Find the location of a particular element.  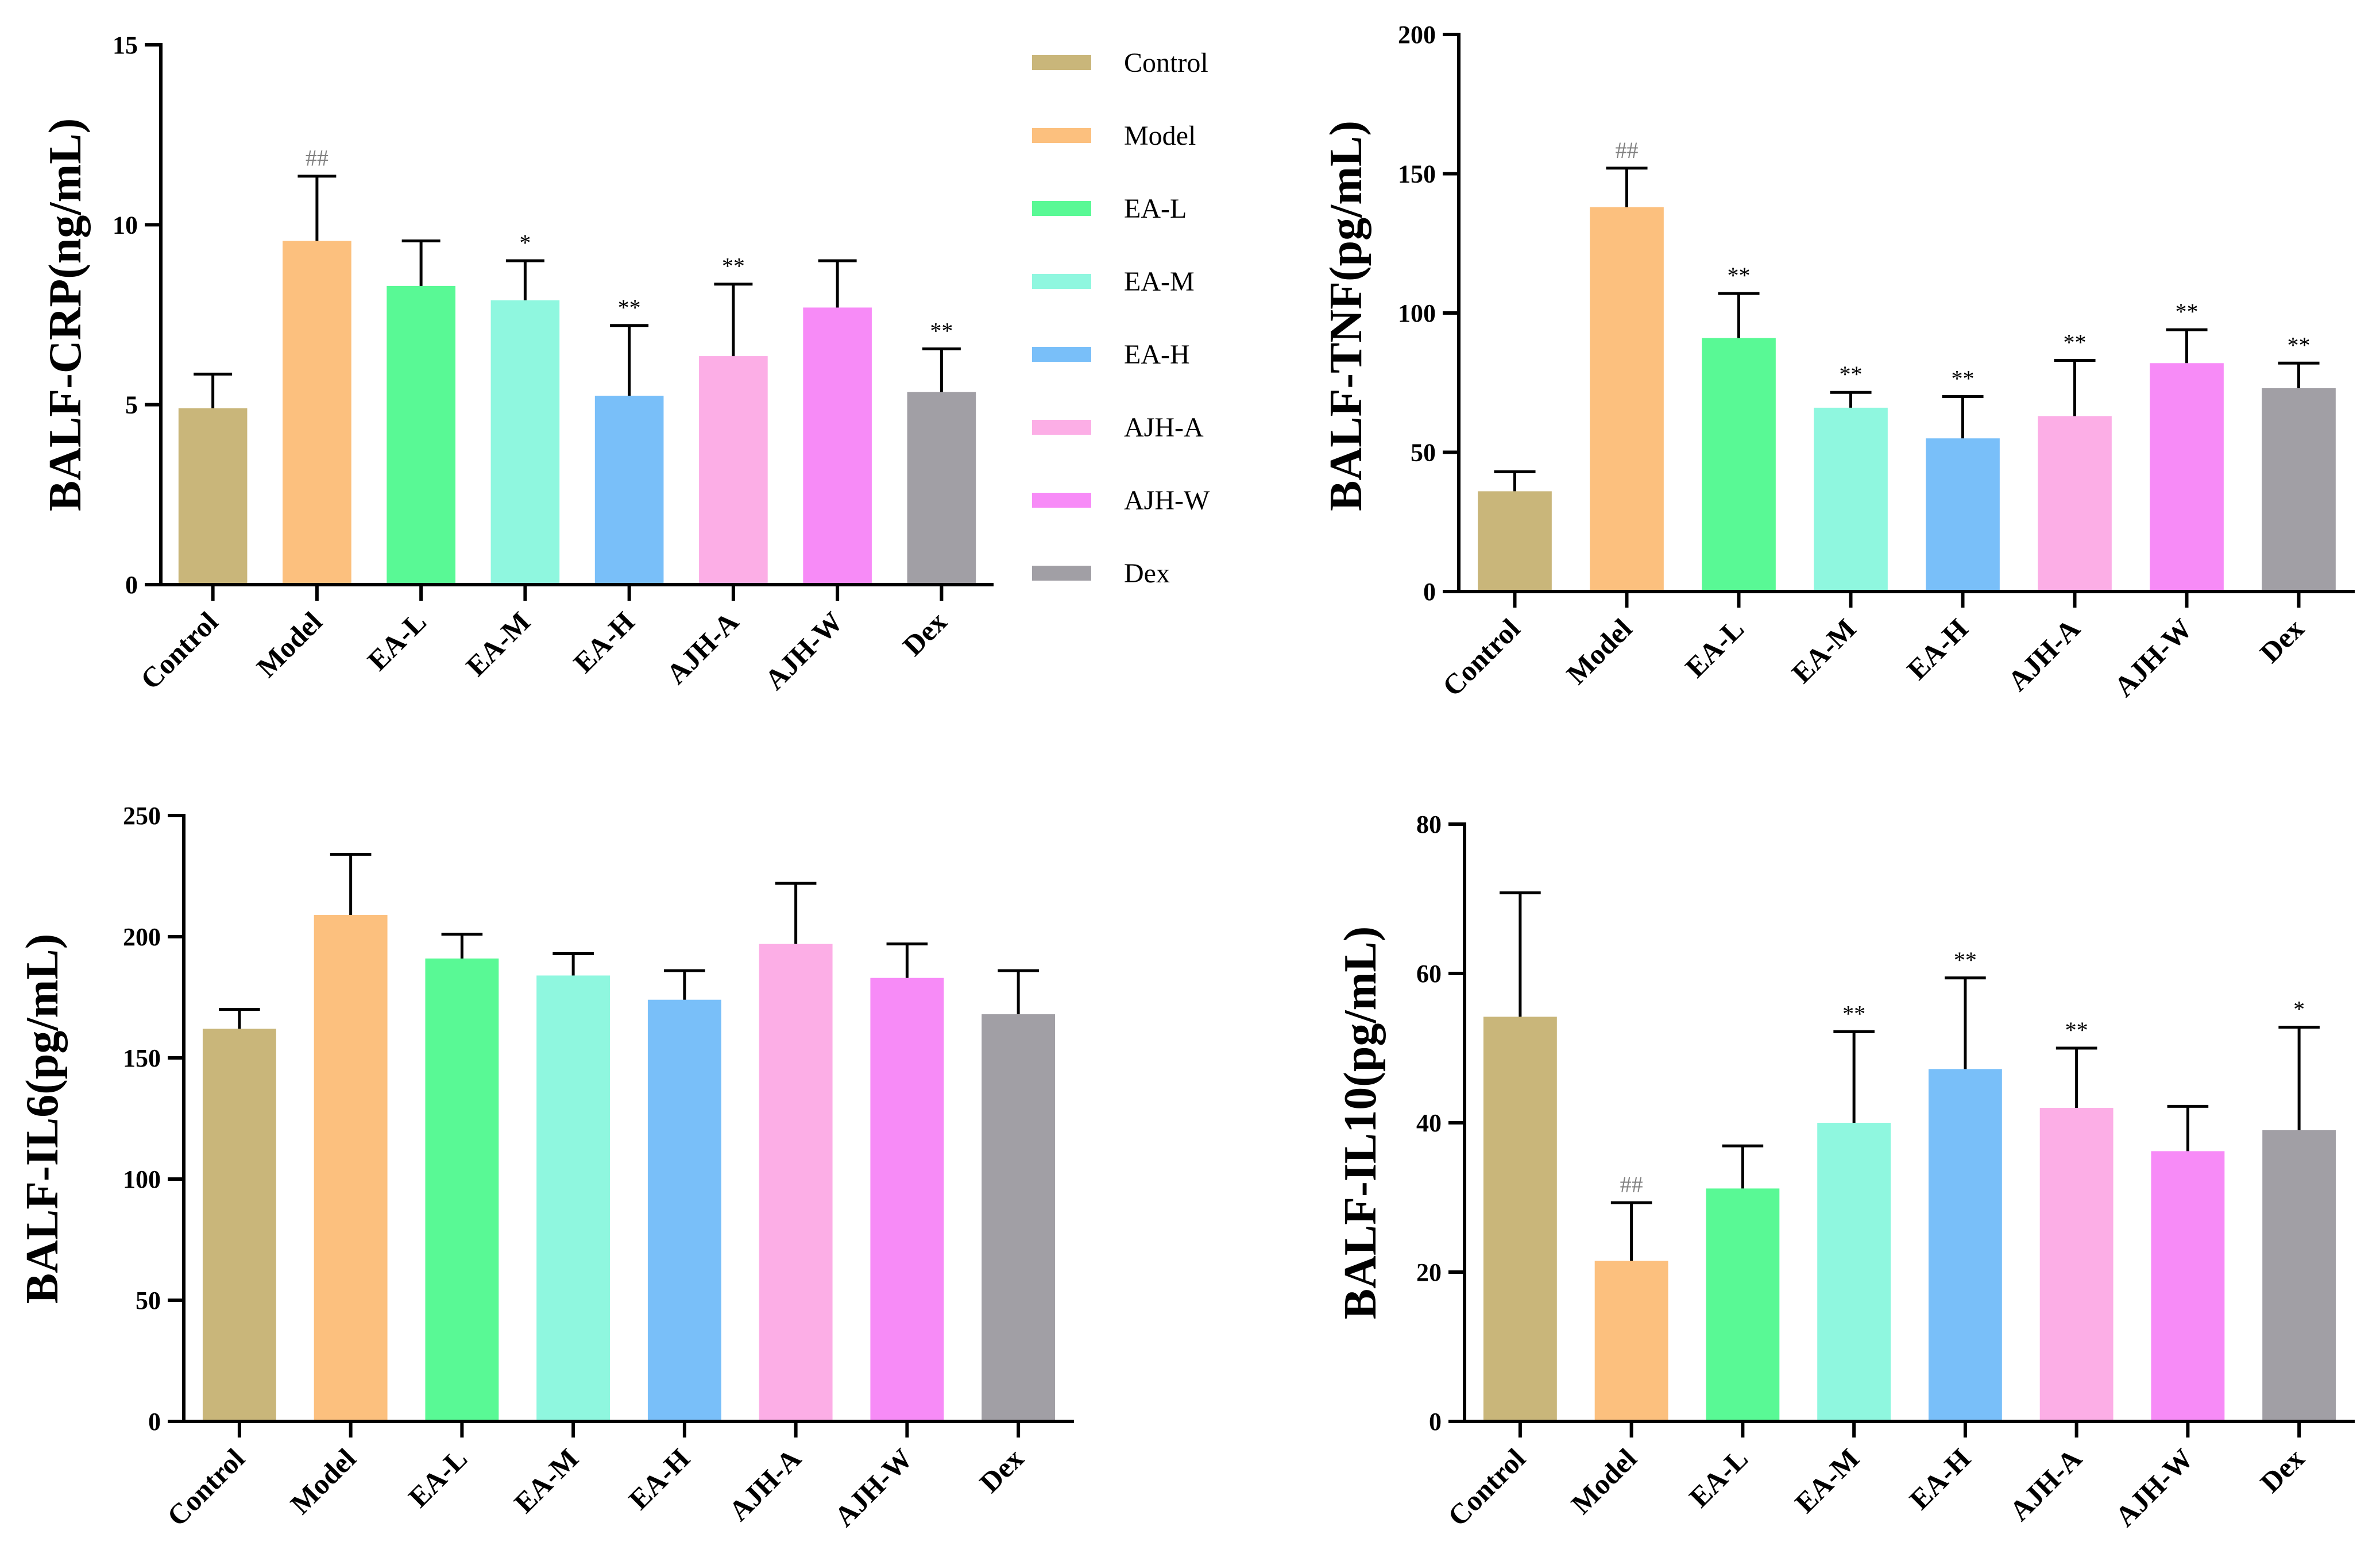

x-tick-label-il10-7: Dex is located at coordinates (2282, 1470).